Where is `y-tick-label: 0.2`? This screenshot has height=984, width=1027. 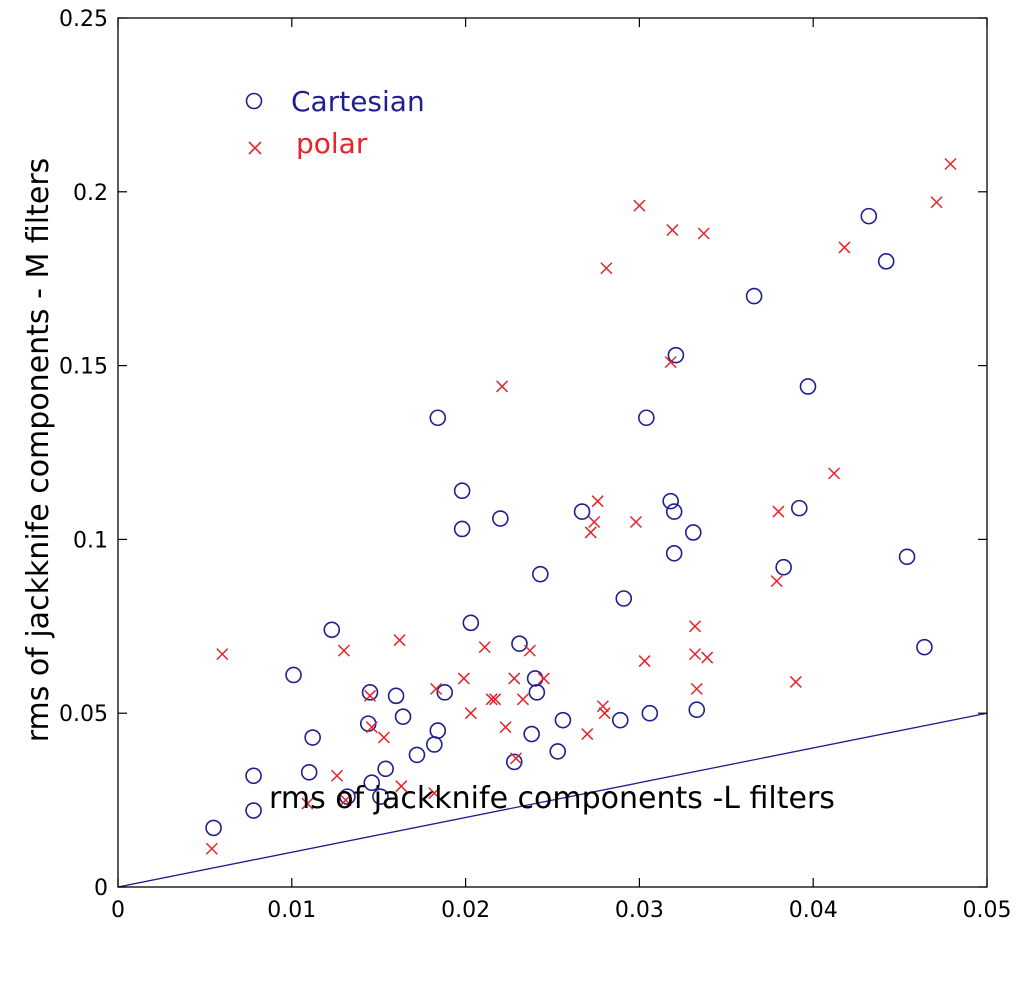
y-tick-label: 0.2 is located at coordinates (90, 193).